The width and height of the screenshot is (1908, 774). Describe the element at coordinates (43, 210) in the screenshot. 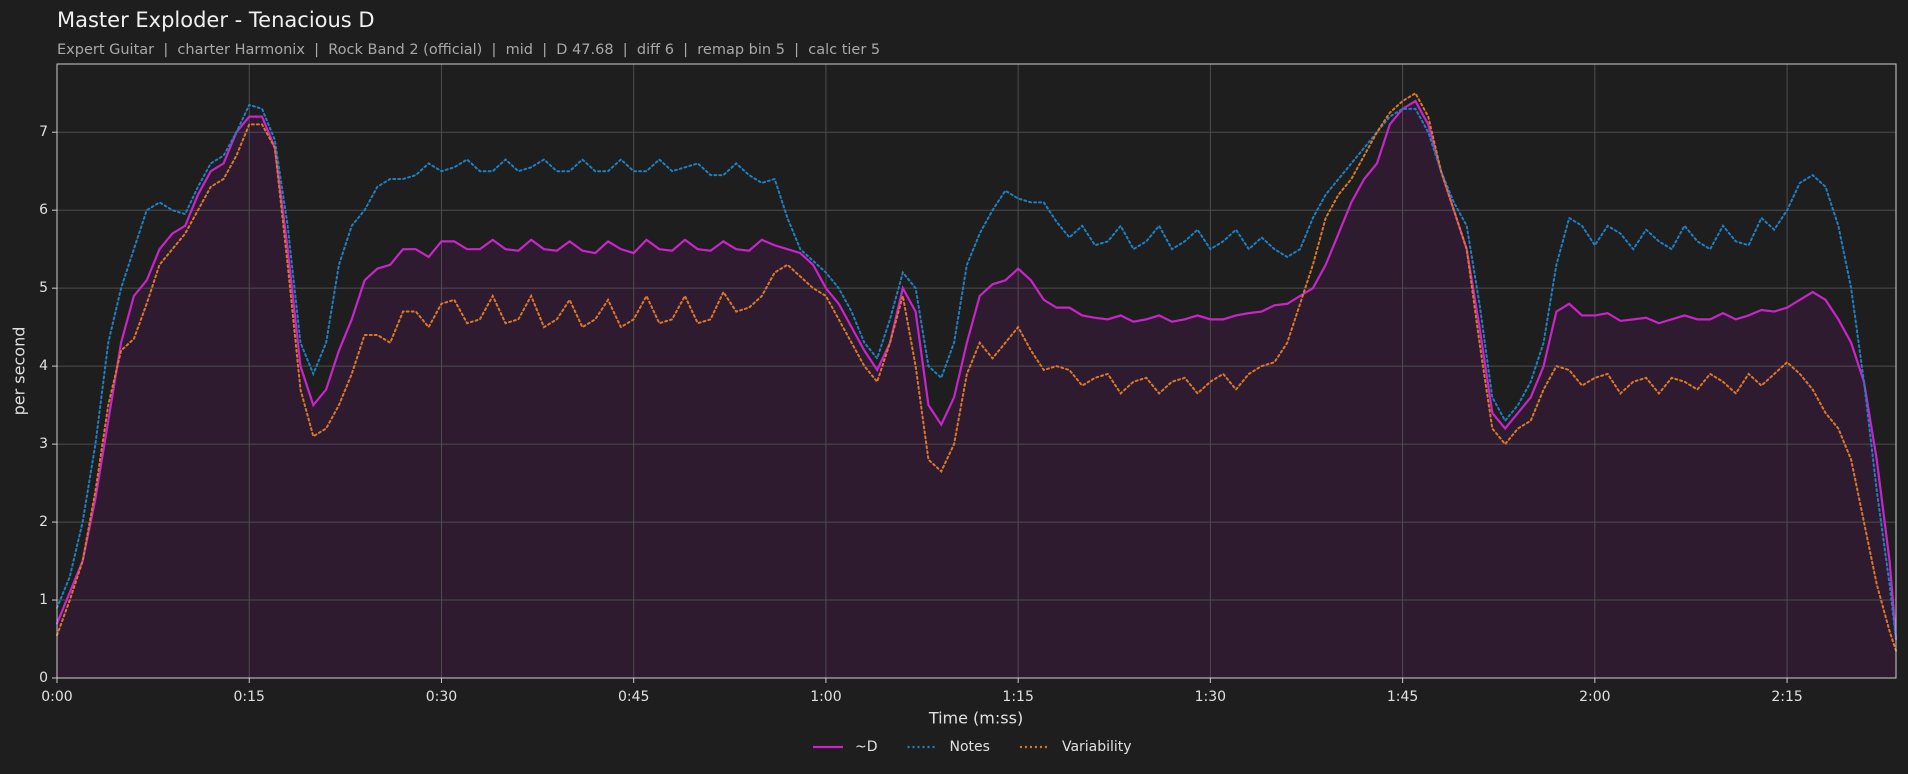

I see `y-tick-label: 6` at that location.